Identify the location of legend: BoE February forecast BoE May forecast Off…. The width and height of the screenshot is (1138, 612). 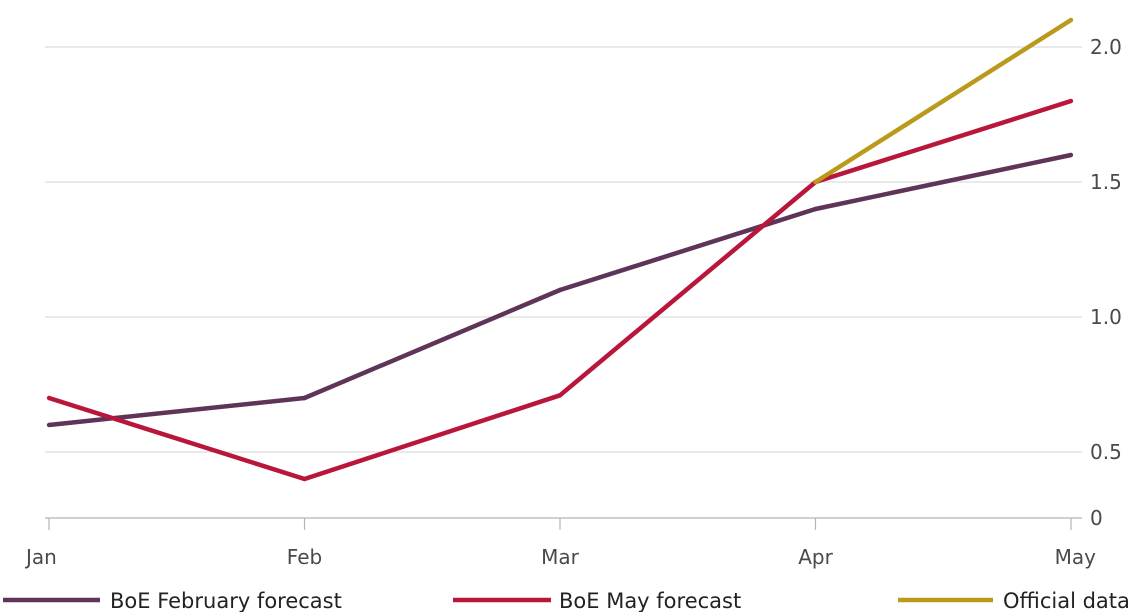
(566, 600).